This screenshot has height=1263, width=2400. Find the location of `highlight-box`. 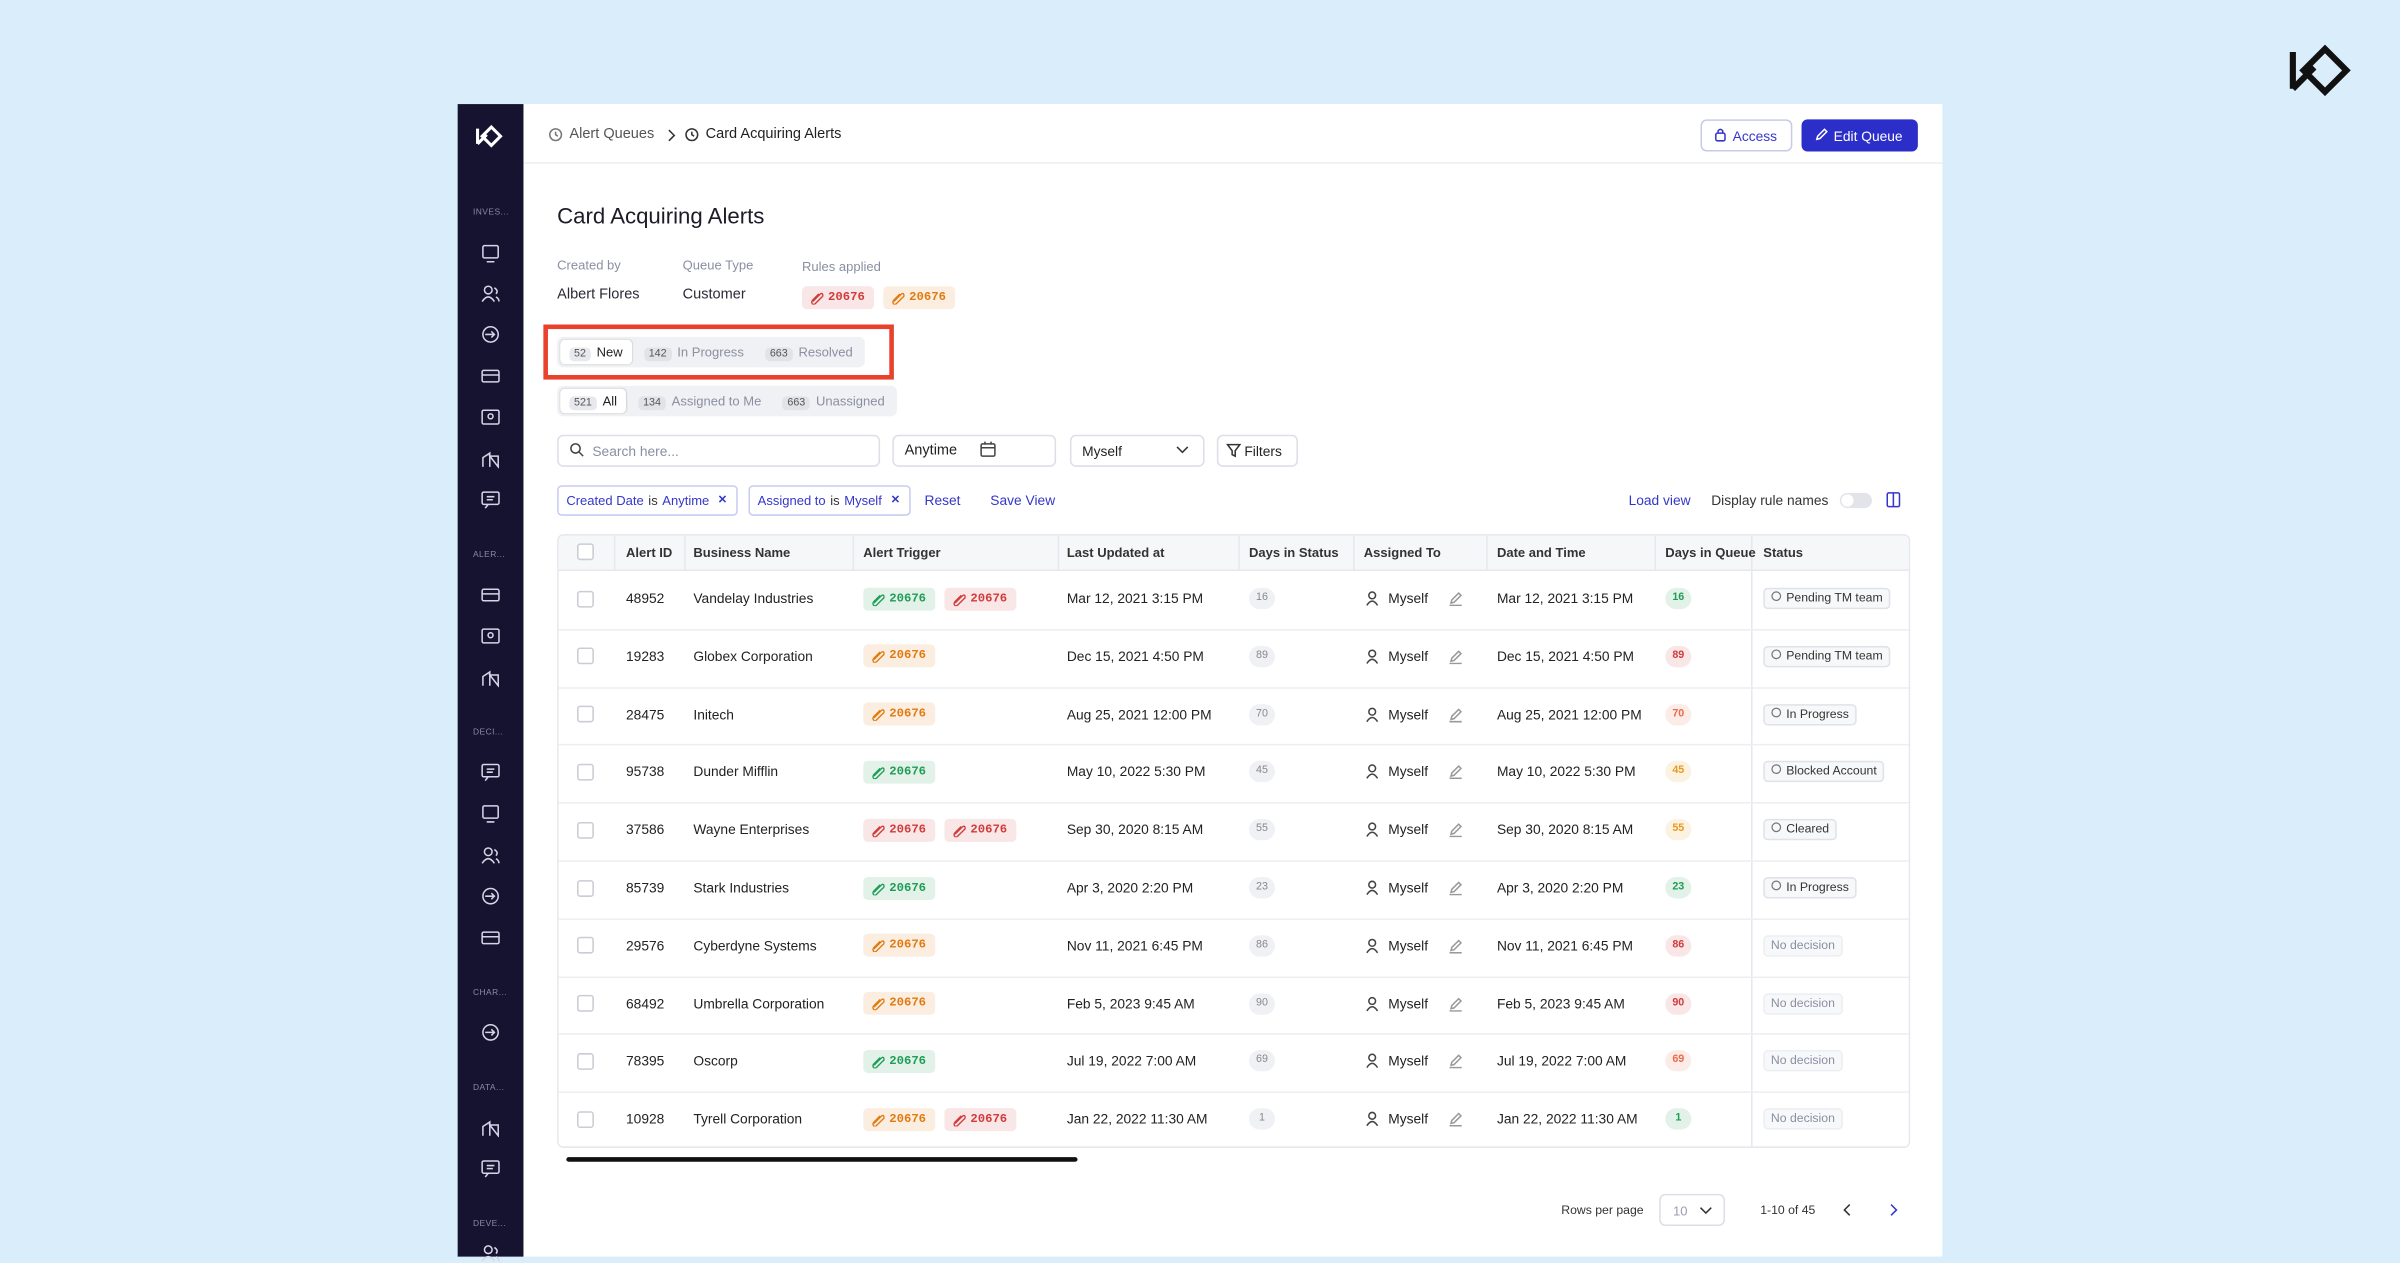

highlight-box is located at coordinates (718, 352).